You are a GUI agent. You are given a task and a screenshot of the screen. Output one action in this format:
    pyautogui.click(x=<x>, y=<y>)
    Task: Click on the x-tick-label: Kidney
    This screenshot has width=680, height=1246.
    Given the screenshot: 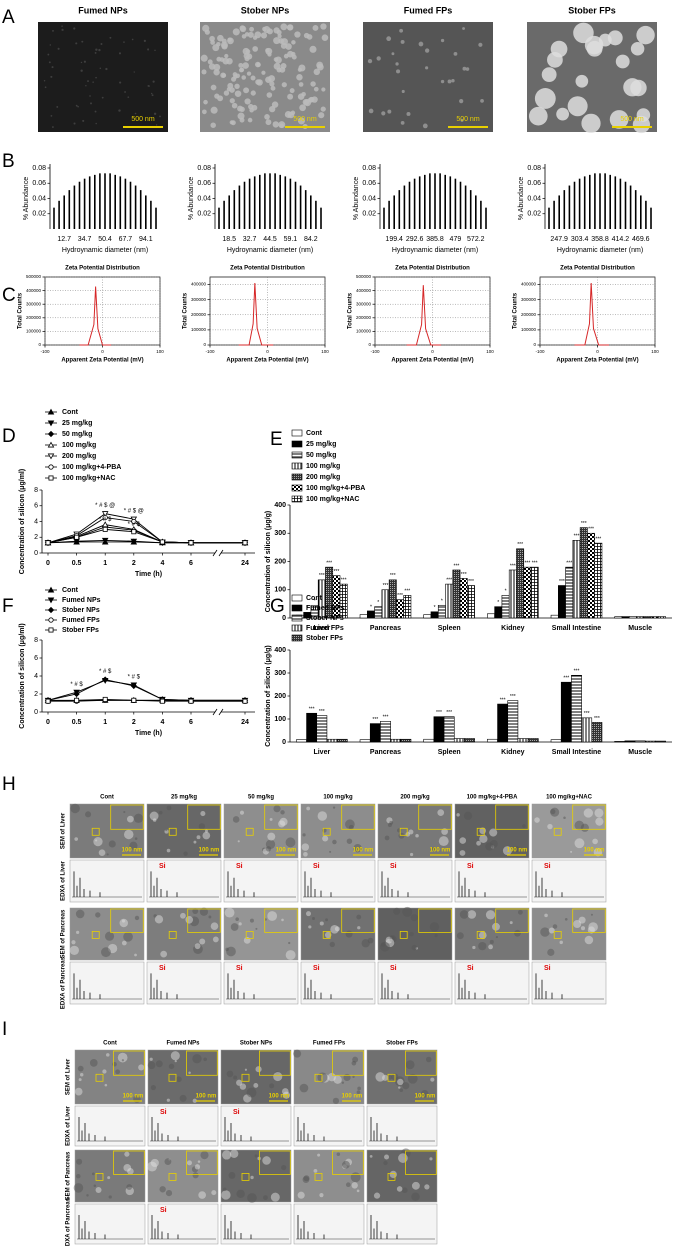 What is the action you would take?
    pyautogui.click(x=512, y=752)
    